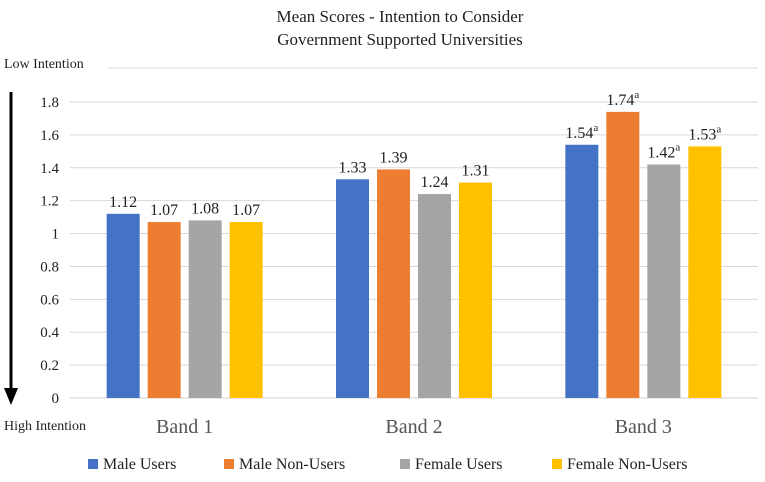 The height and width of the screenshot is (482, 765). Describe the element at coordinates (579, 133) in the screenshot. I see `data-label-value: 1.54` at that location.